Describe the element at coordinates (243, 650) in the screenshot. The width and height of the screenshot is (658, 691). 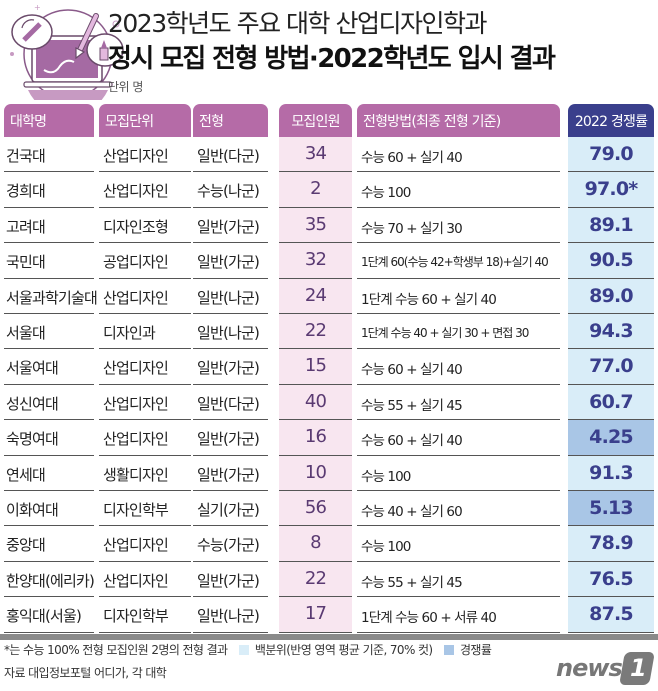
I see `legend-swatch-percentile` at that location.